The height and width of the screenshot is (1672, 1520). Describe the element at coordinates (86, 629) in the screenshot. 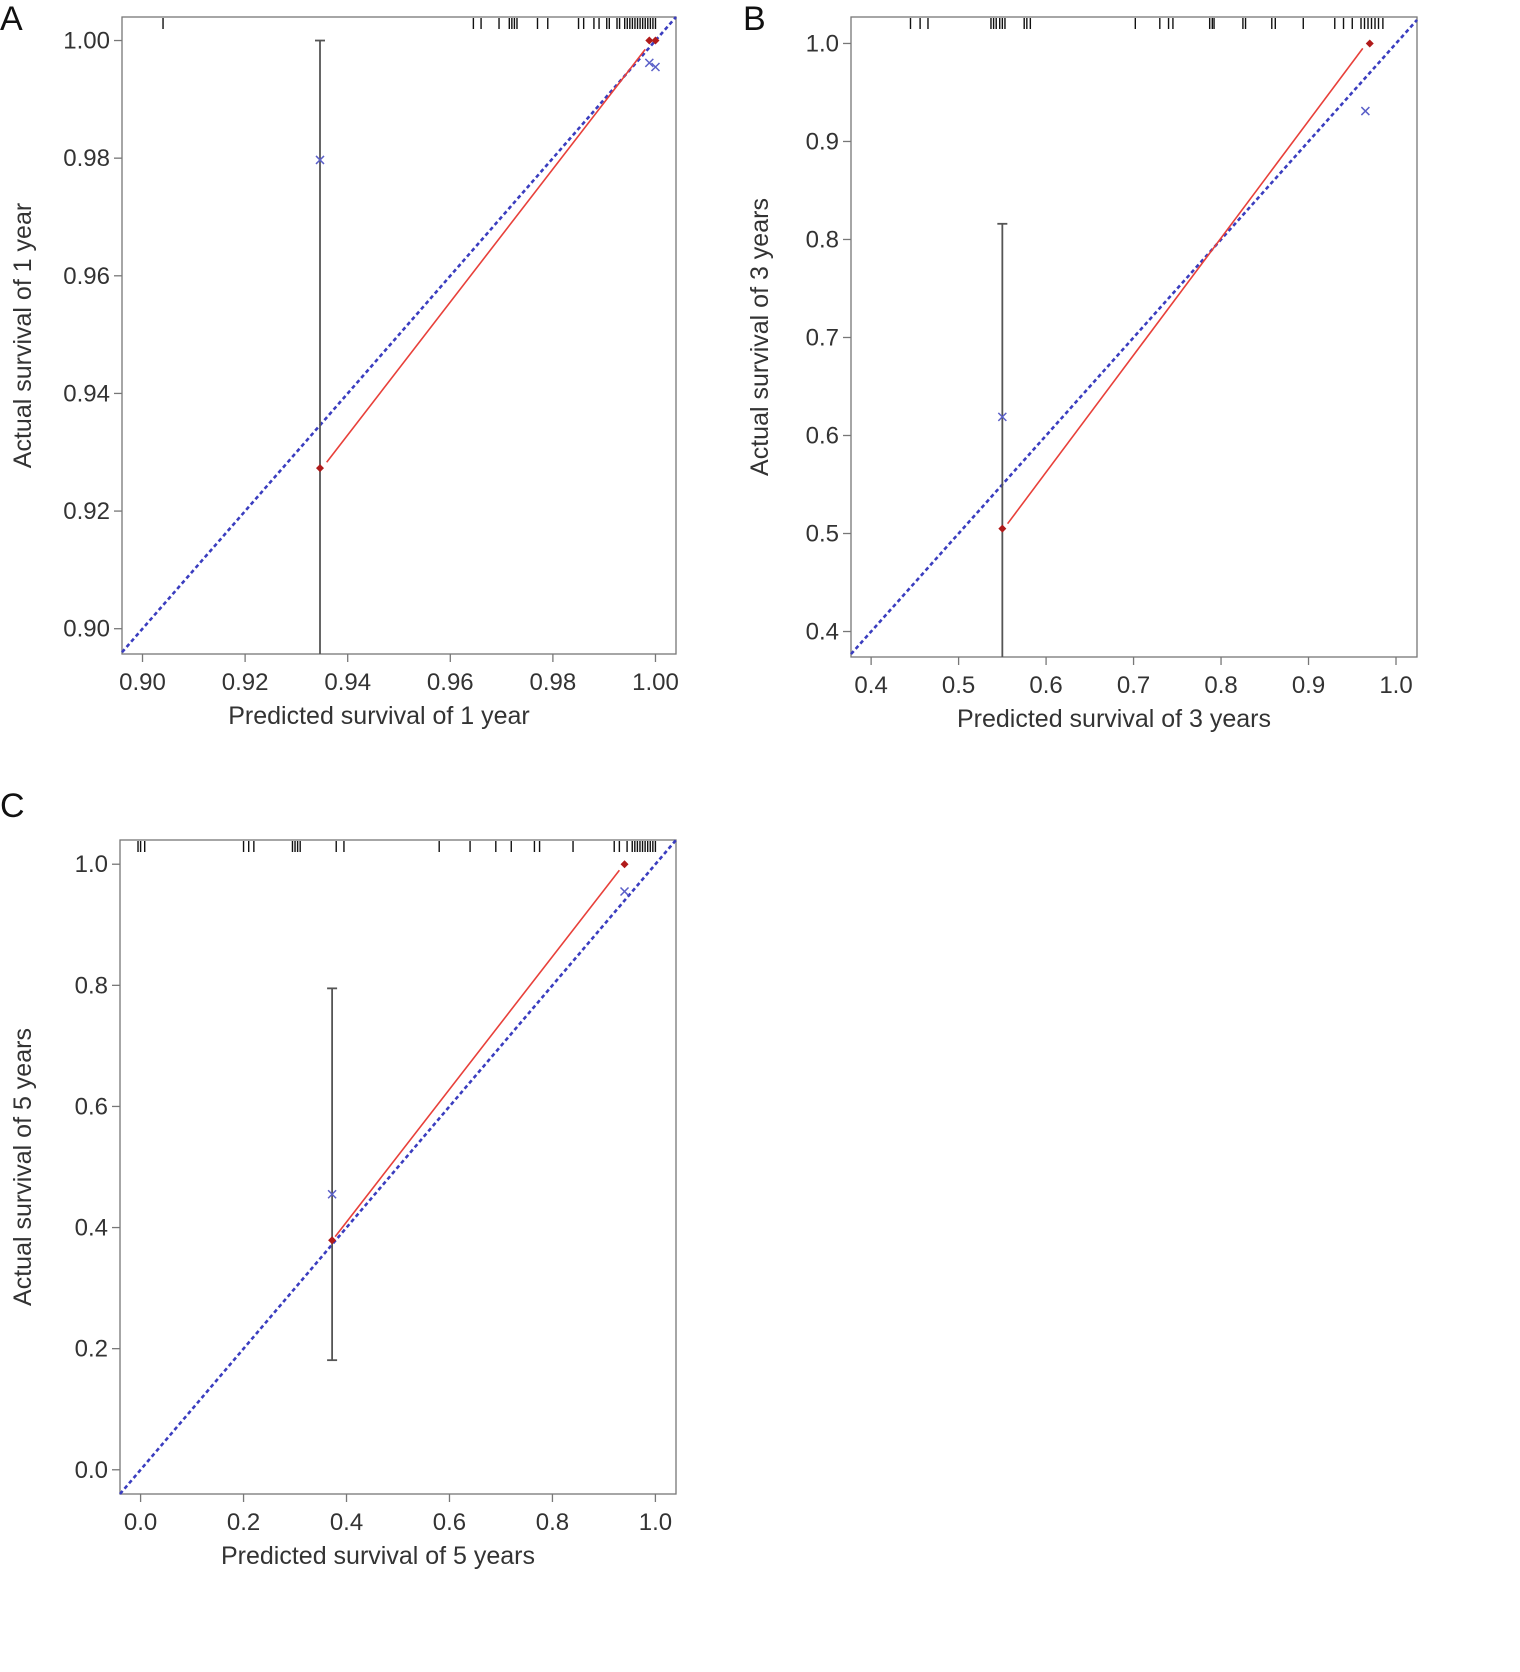

I see `y-tick-label: 0.90` at that location.